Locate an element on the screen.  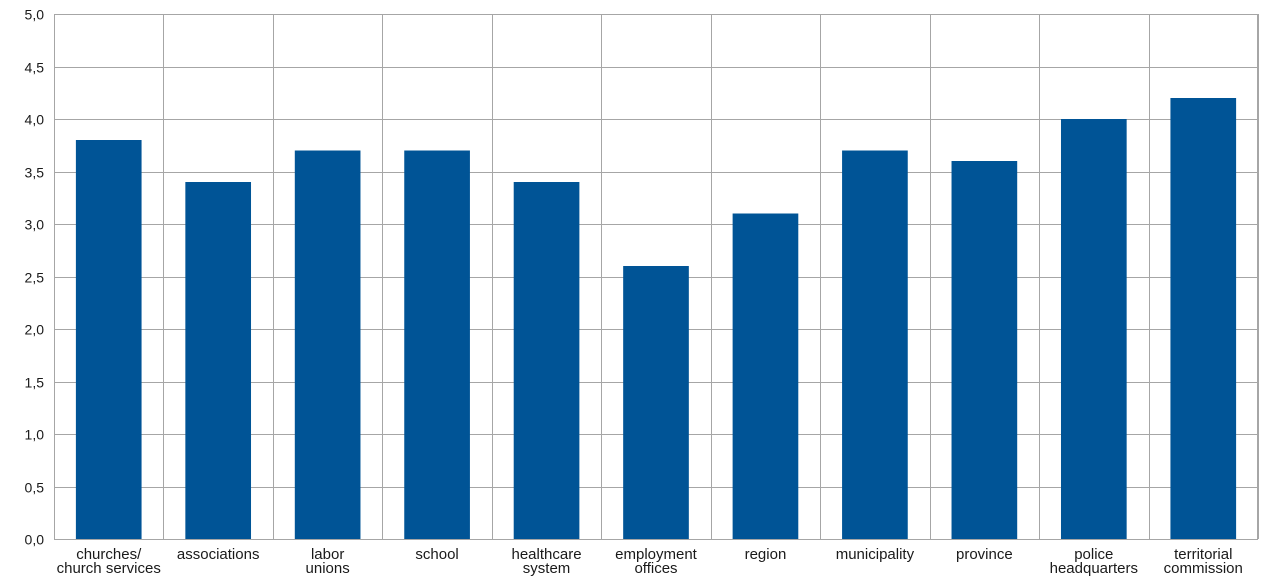
x-category-label: territorial commission is located at coordinates (1203, 561).